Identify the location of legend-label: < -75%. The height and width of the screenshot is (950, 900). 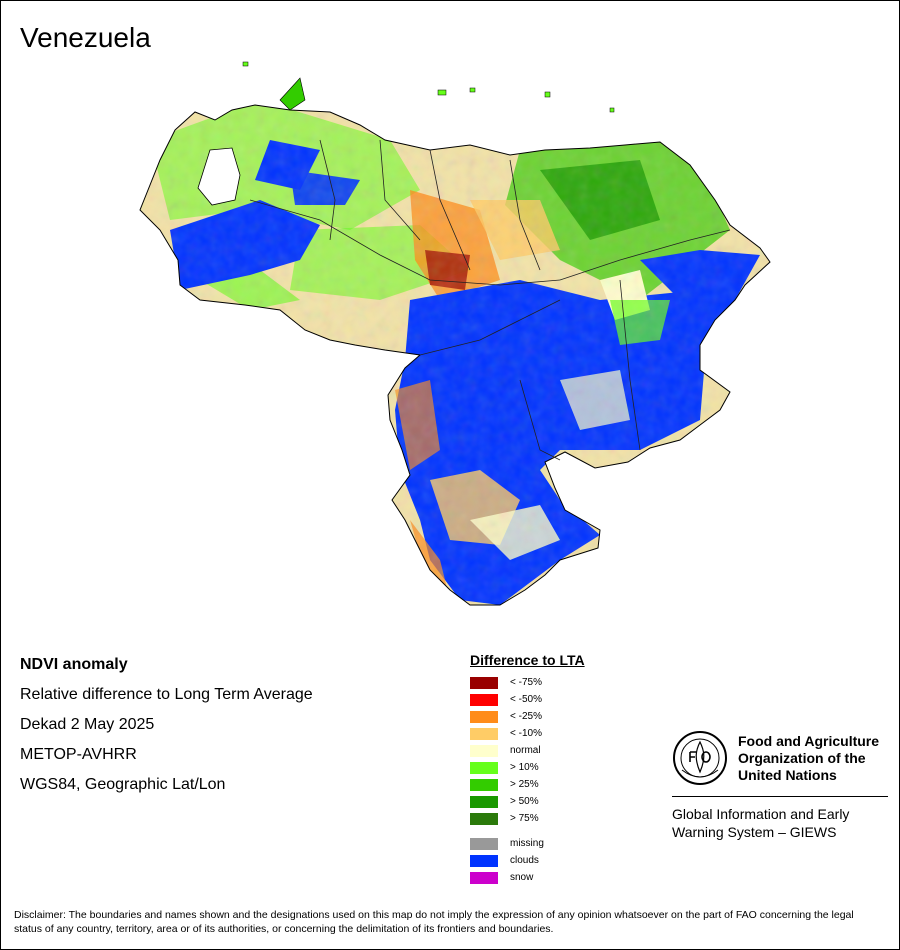
(526, 682).